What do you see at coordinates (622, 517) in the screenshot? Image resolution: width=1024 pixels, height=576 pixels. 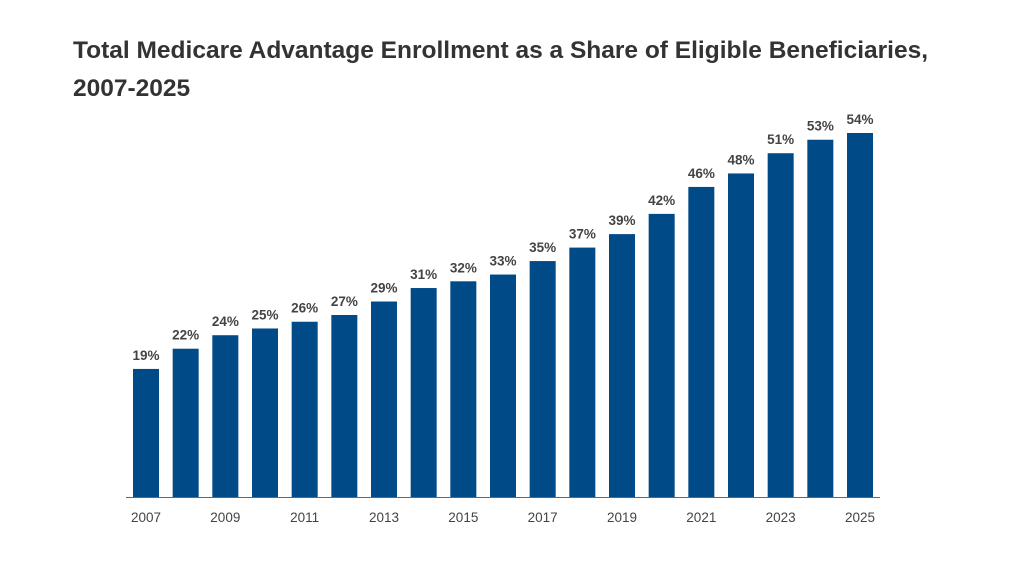 I see `x-tick-label: 2019` at bounding box center [622, 517].